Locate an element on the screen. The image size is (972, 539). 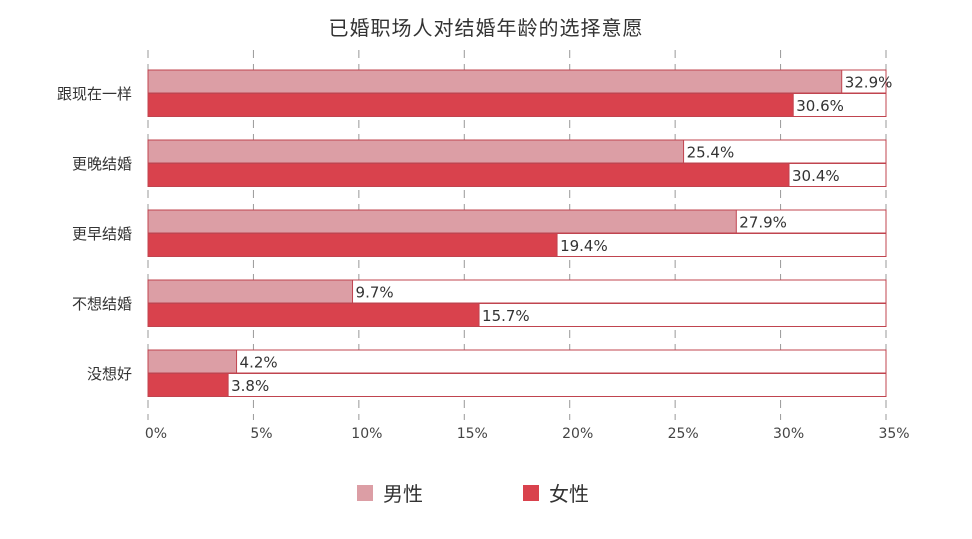
legend-item-male: 男性 is located at coordinates (390, 492).